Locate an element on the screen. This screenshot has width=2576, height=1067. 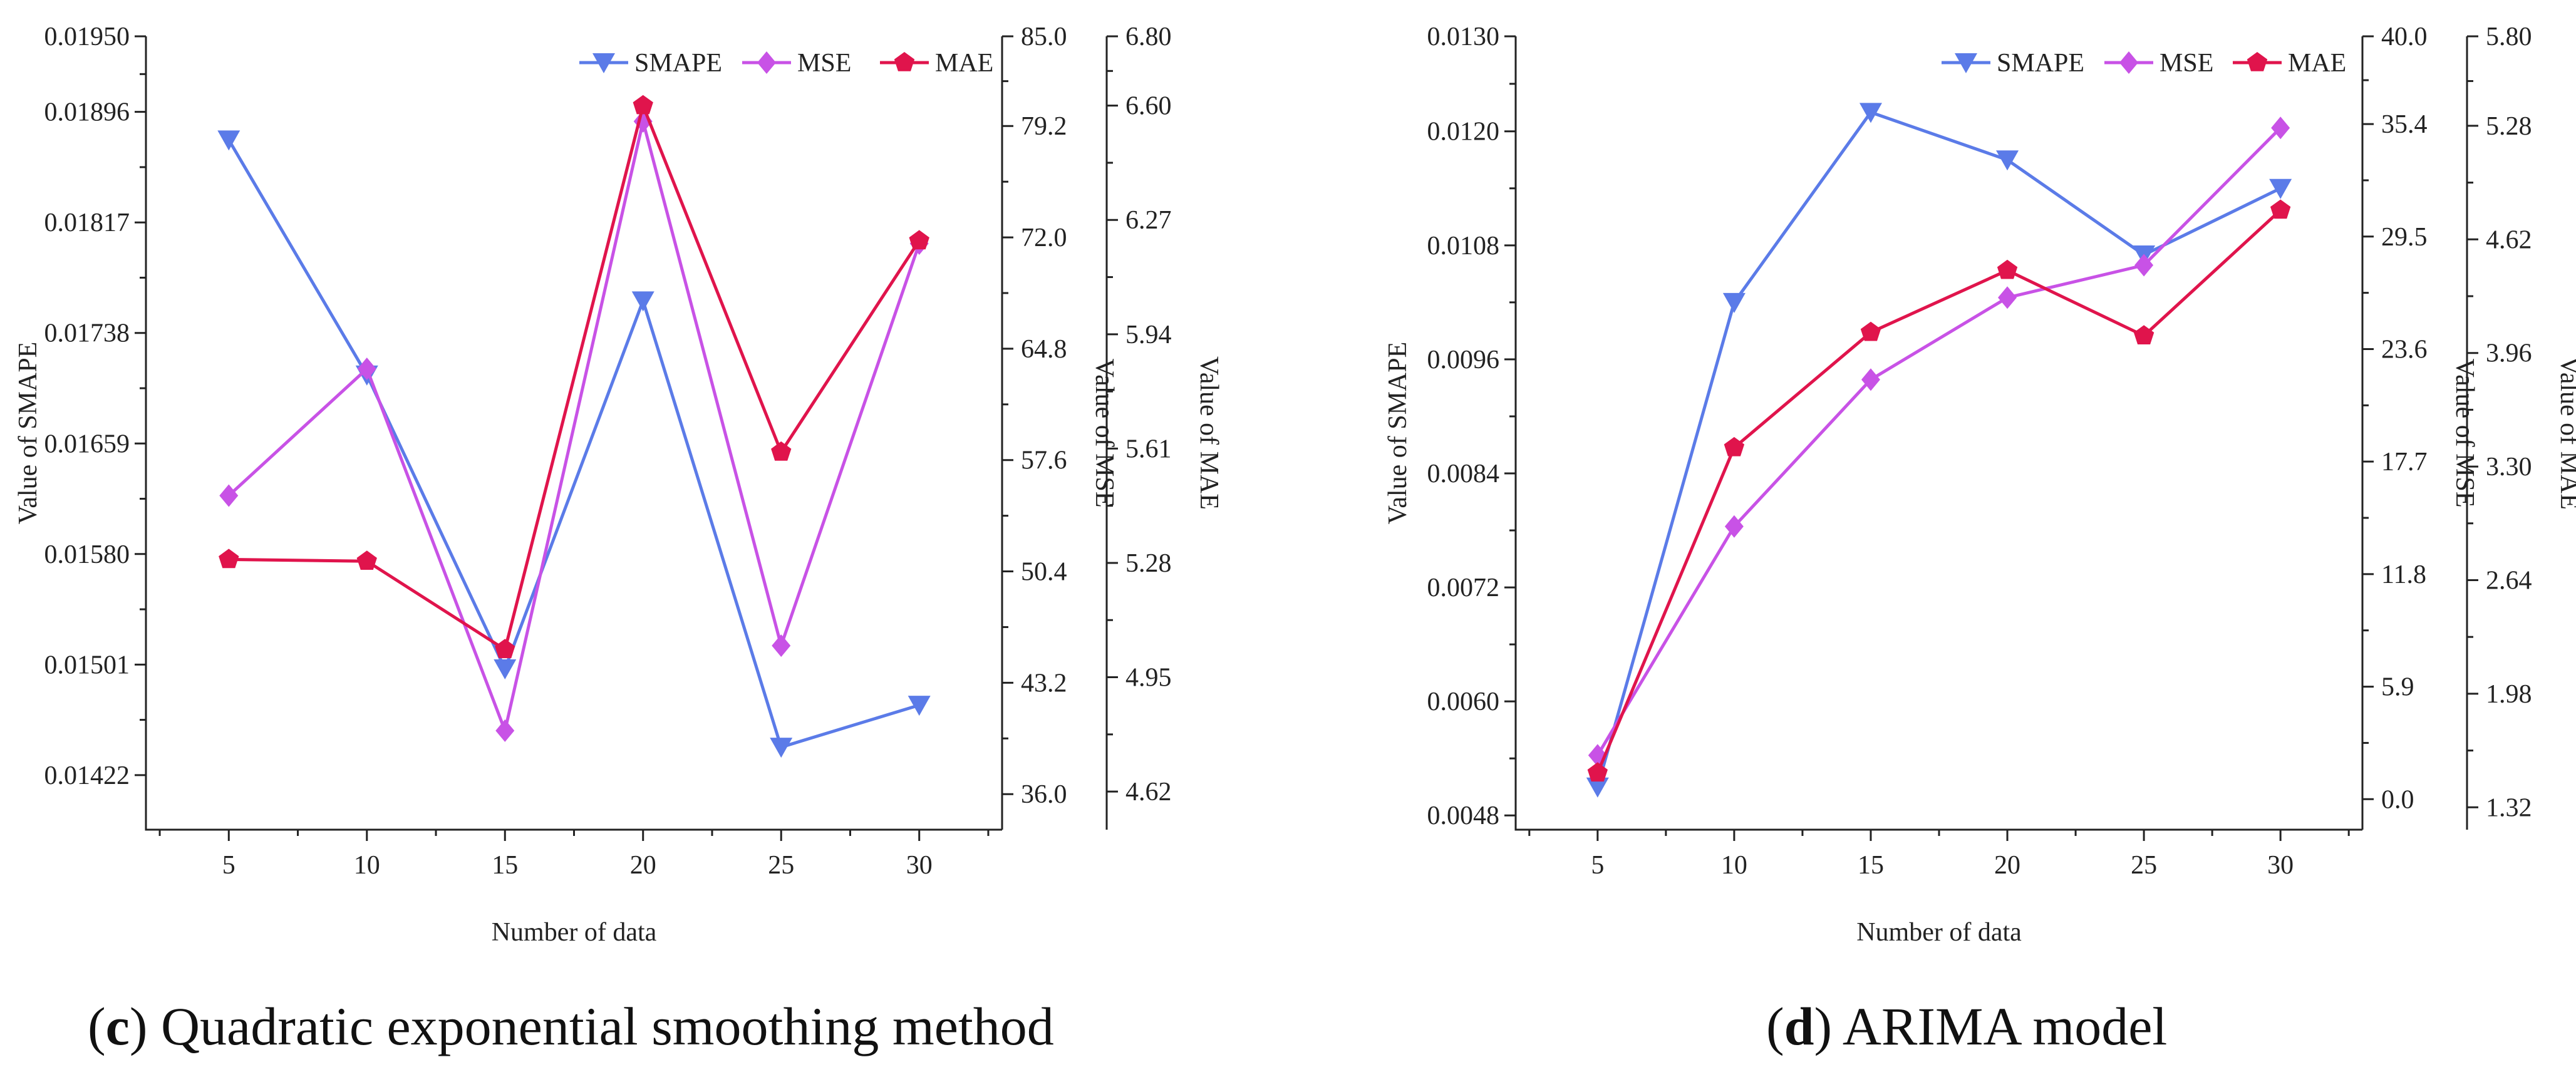
right1-tick-label: 85.0 is located at coordinates (1044, 37).